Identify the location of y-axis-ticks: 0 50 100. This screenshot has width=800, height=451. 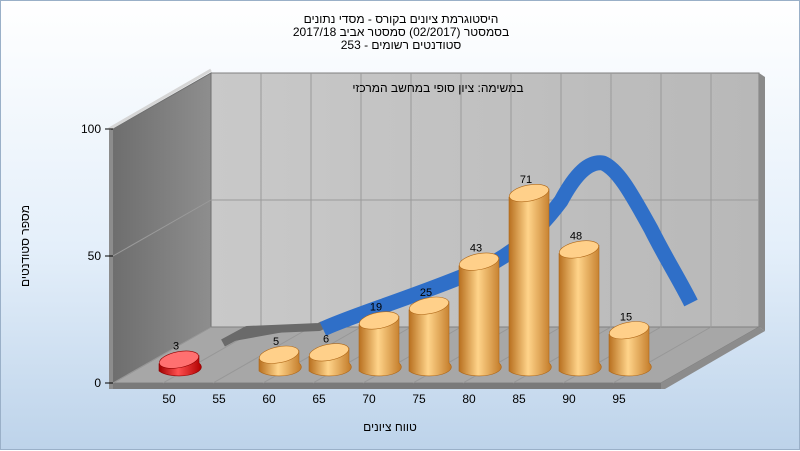
(97, 256).